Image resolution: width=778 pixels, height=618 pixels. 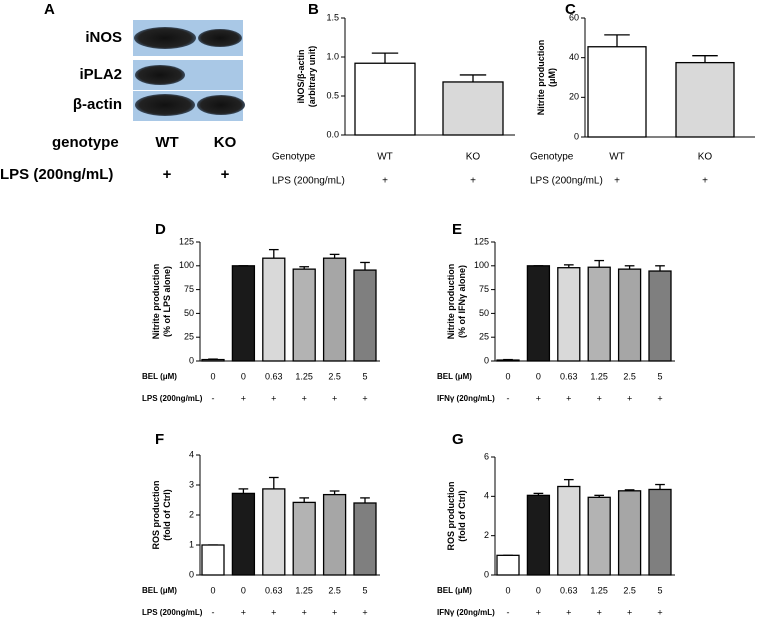 I want to click on row-label: Genotype, so click(x=294, y=157).